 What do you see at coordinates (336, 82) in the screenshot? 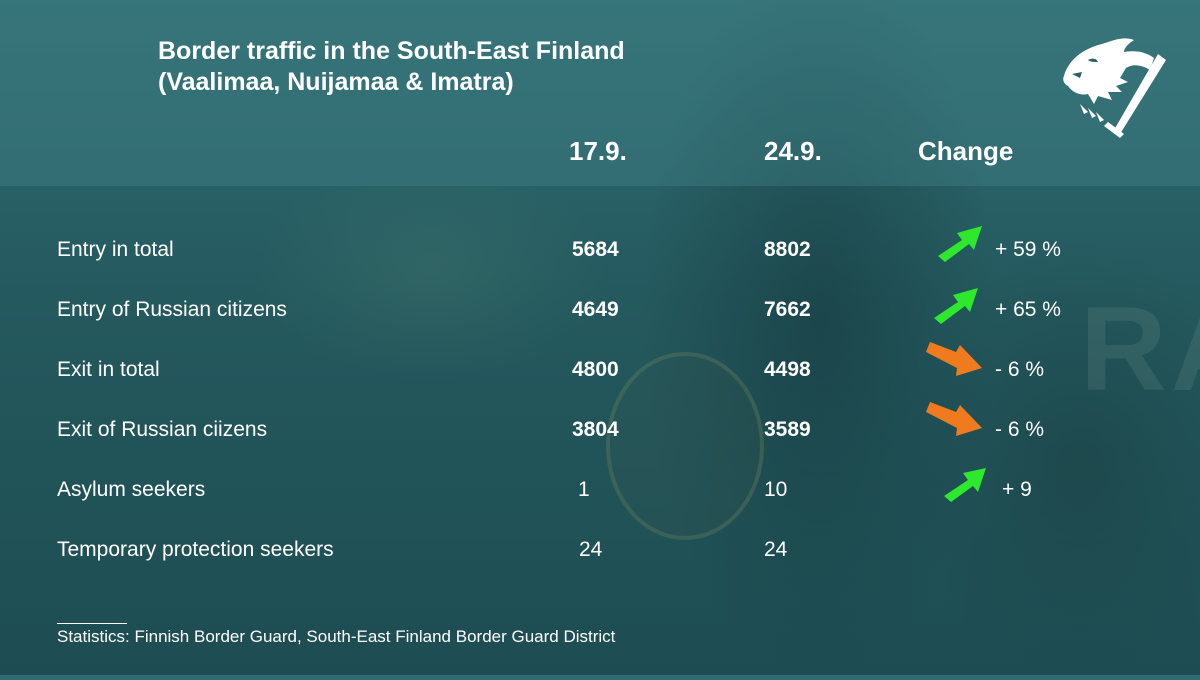
I see `title-line-2: (Vaalimaa, Nuijamaa & Imatra)` at bounding box center [336, 82].